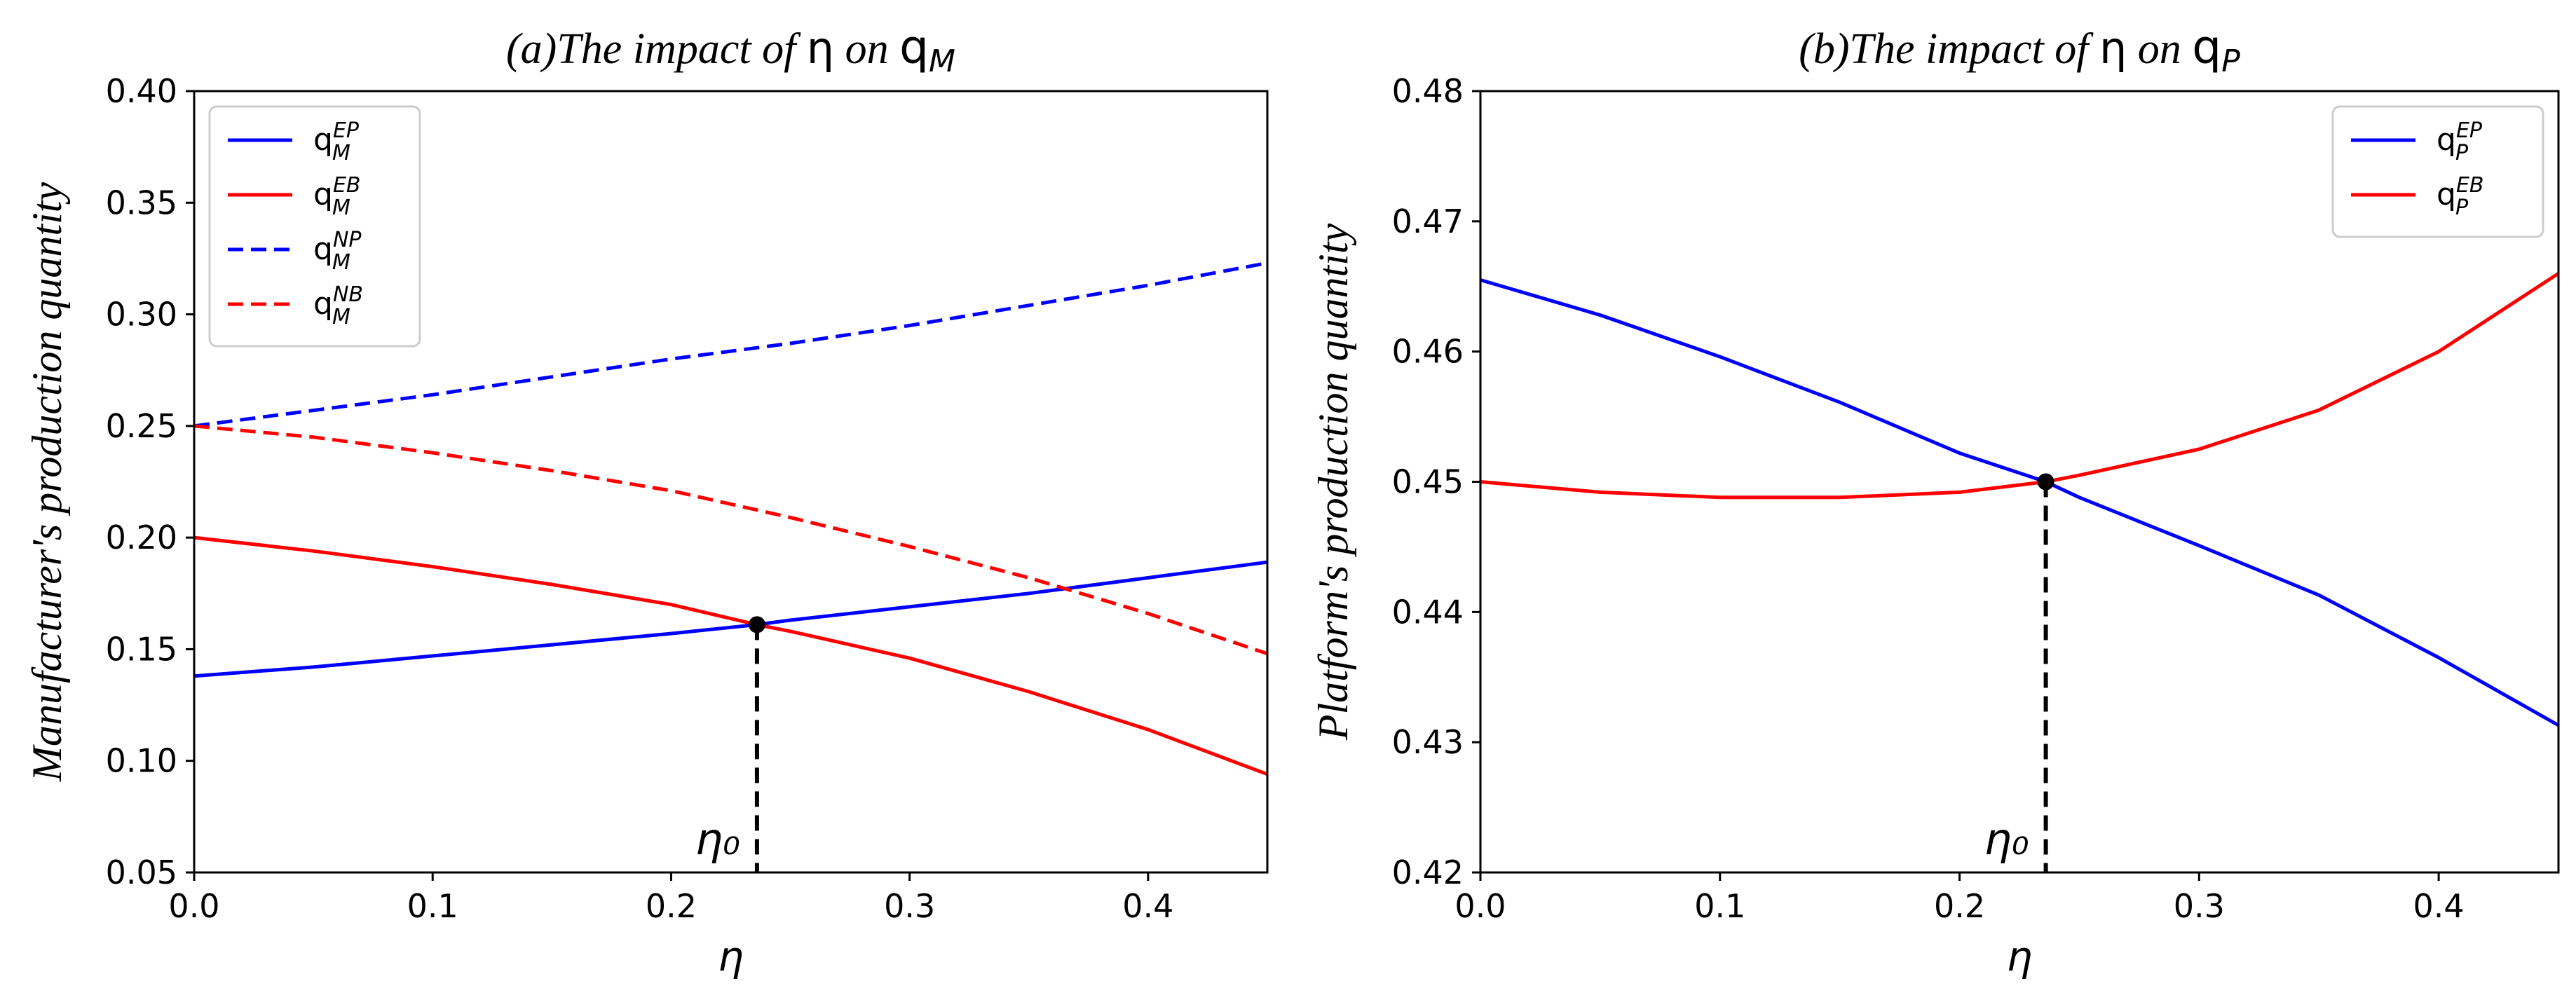 This screenshot has width=2576, height=1007. I want to click on legend-label-ep: qEP M, so click(336, 141).